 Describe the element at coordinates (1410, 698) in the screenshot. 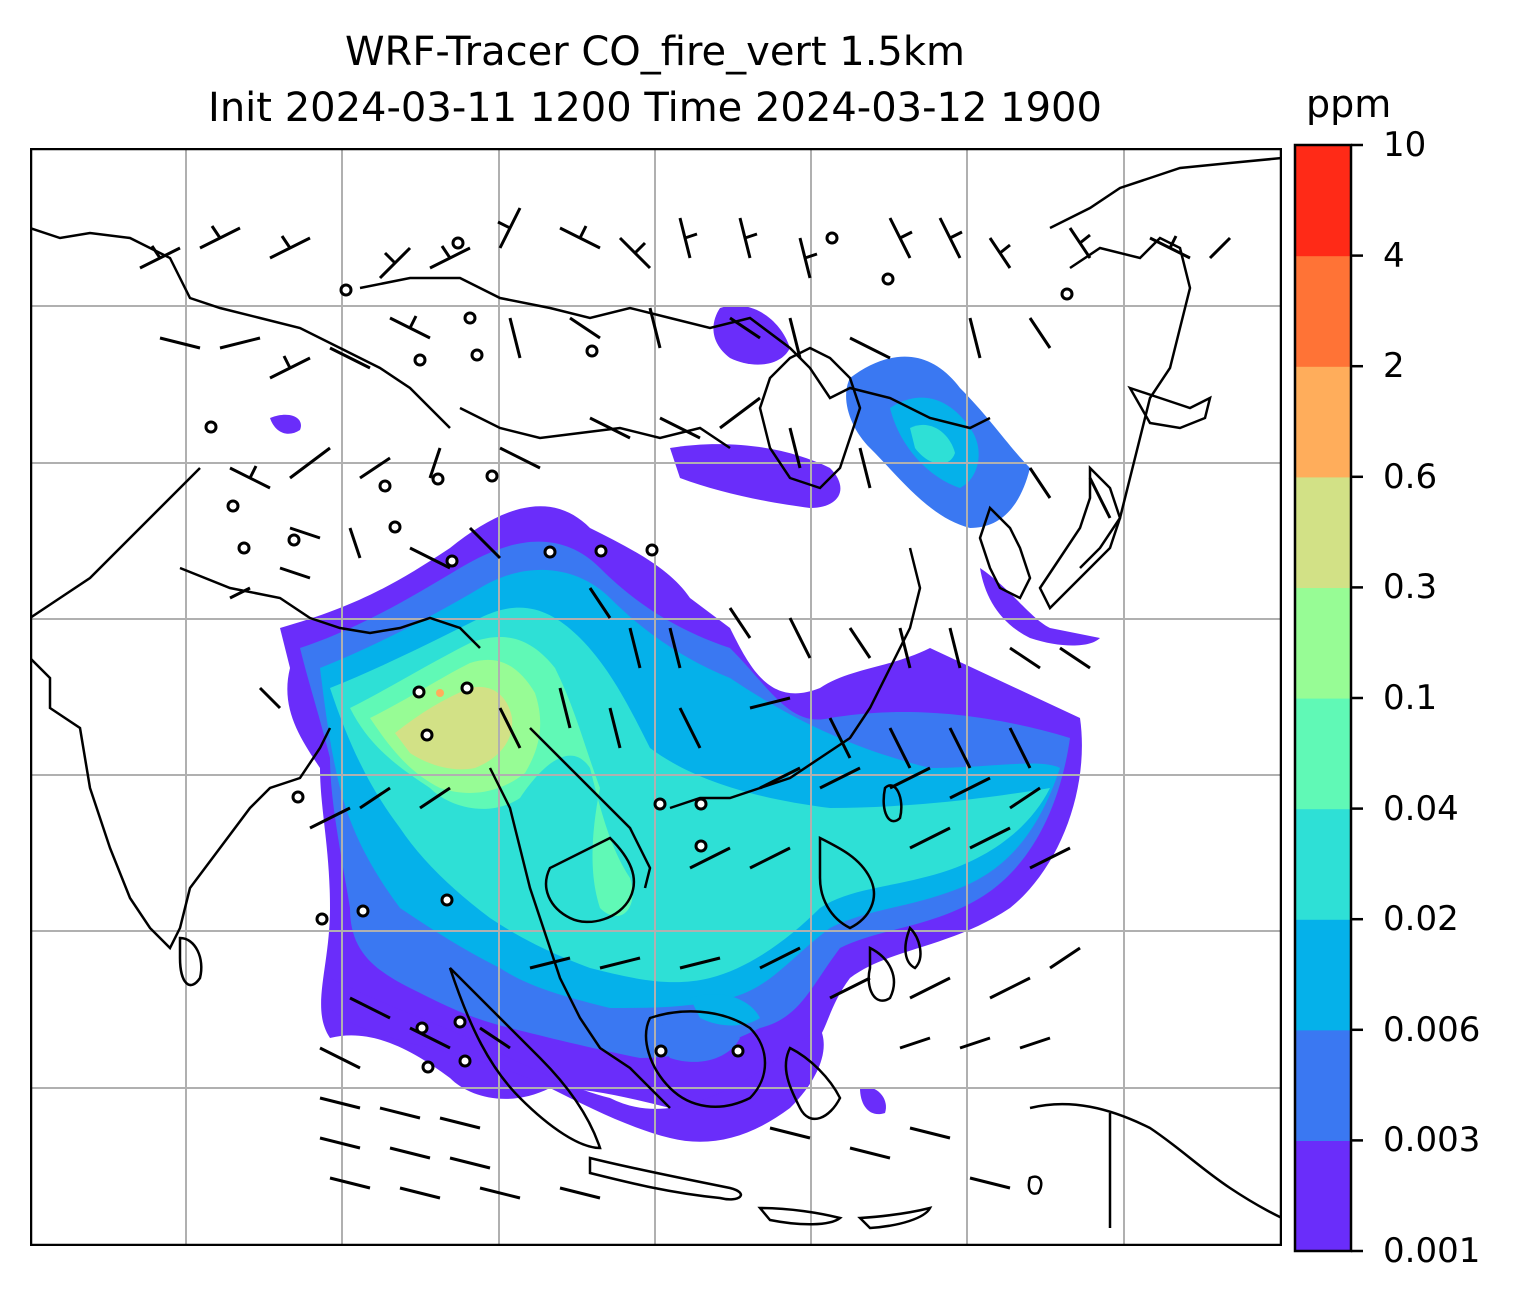

I see `colorbar-tick-label: 0.1` at that location.